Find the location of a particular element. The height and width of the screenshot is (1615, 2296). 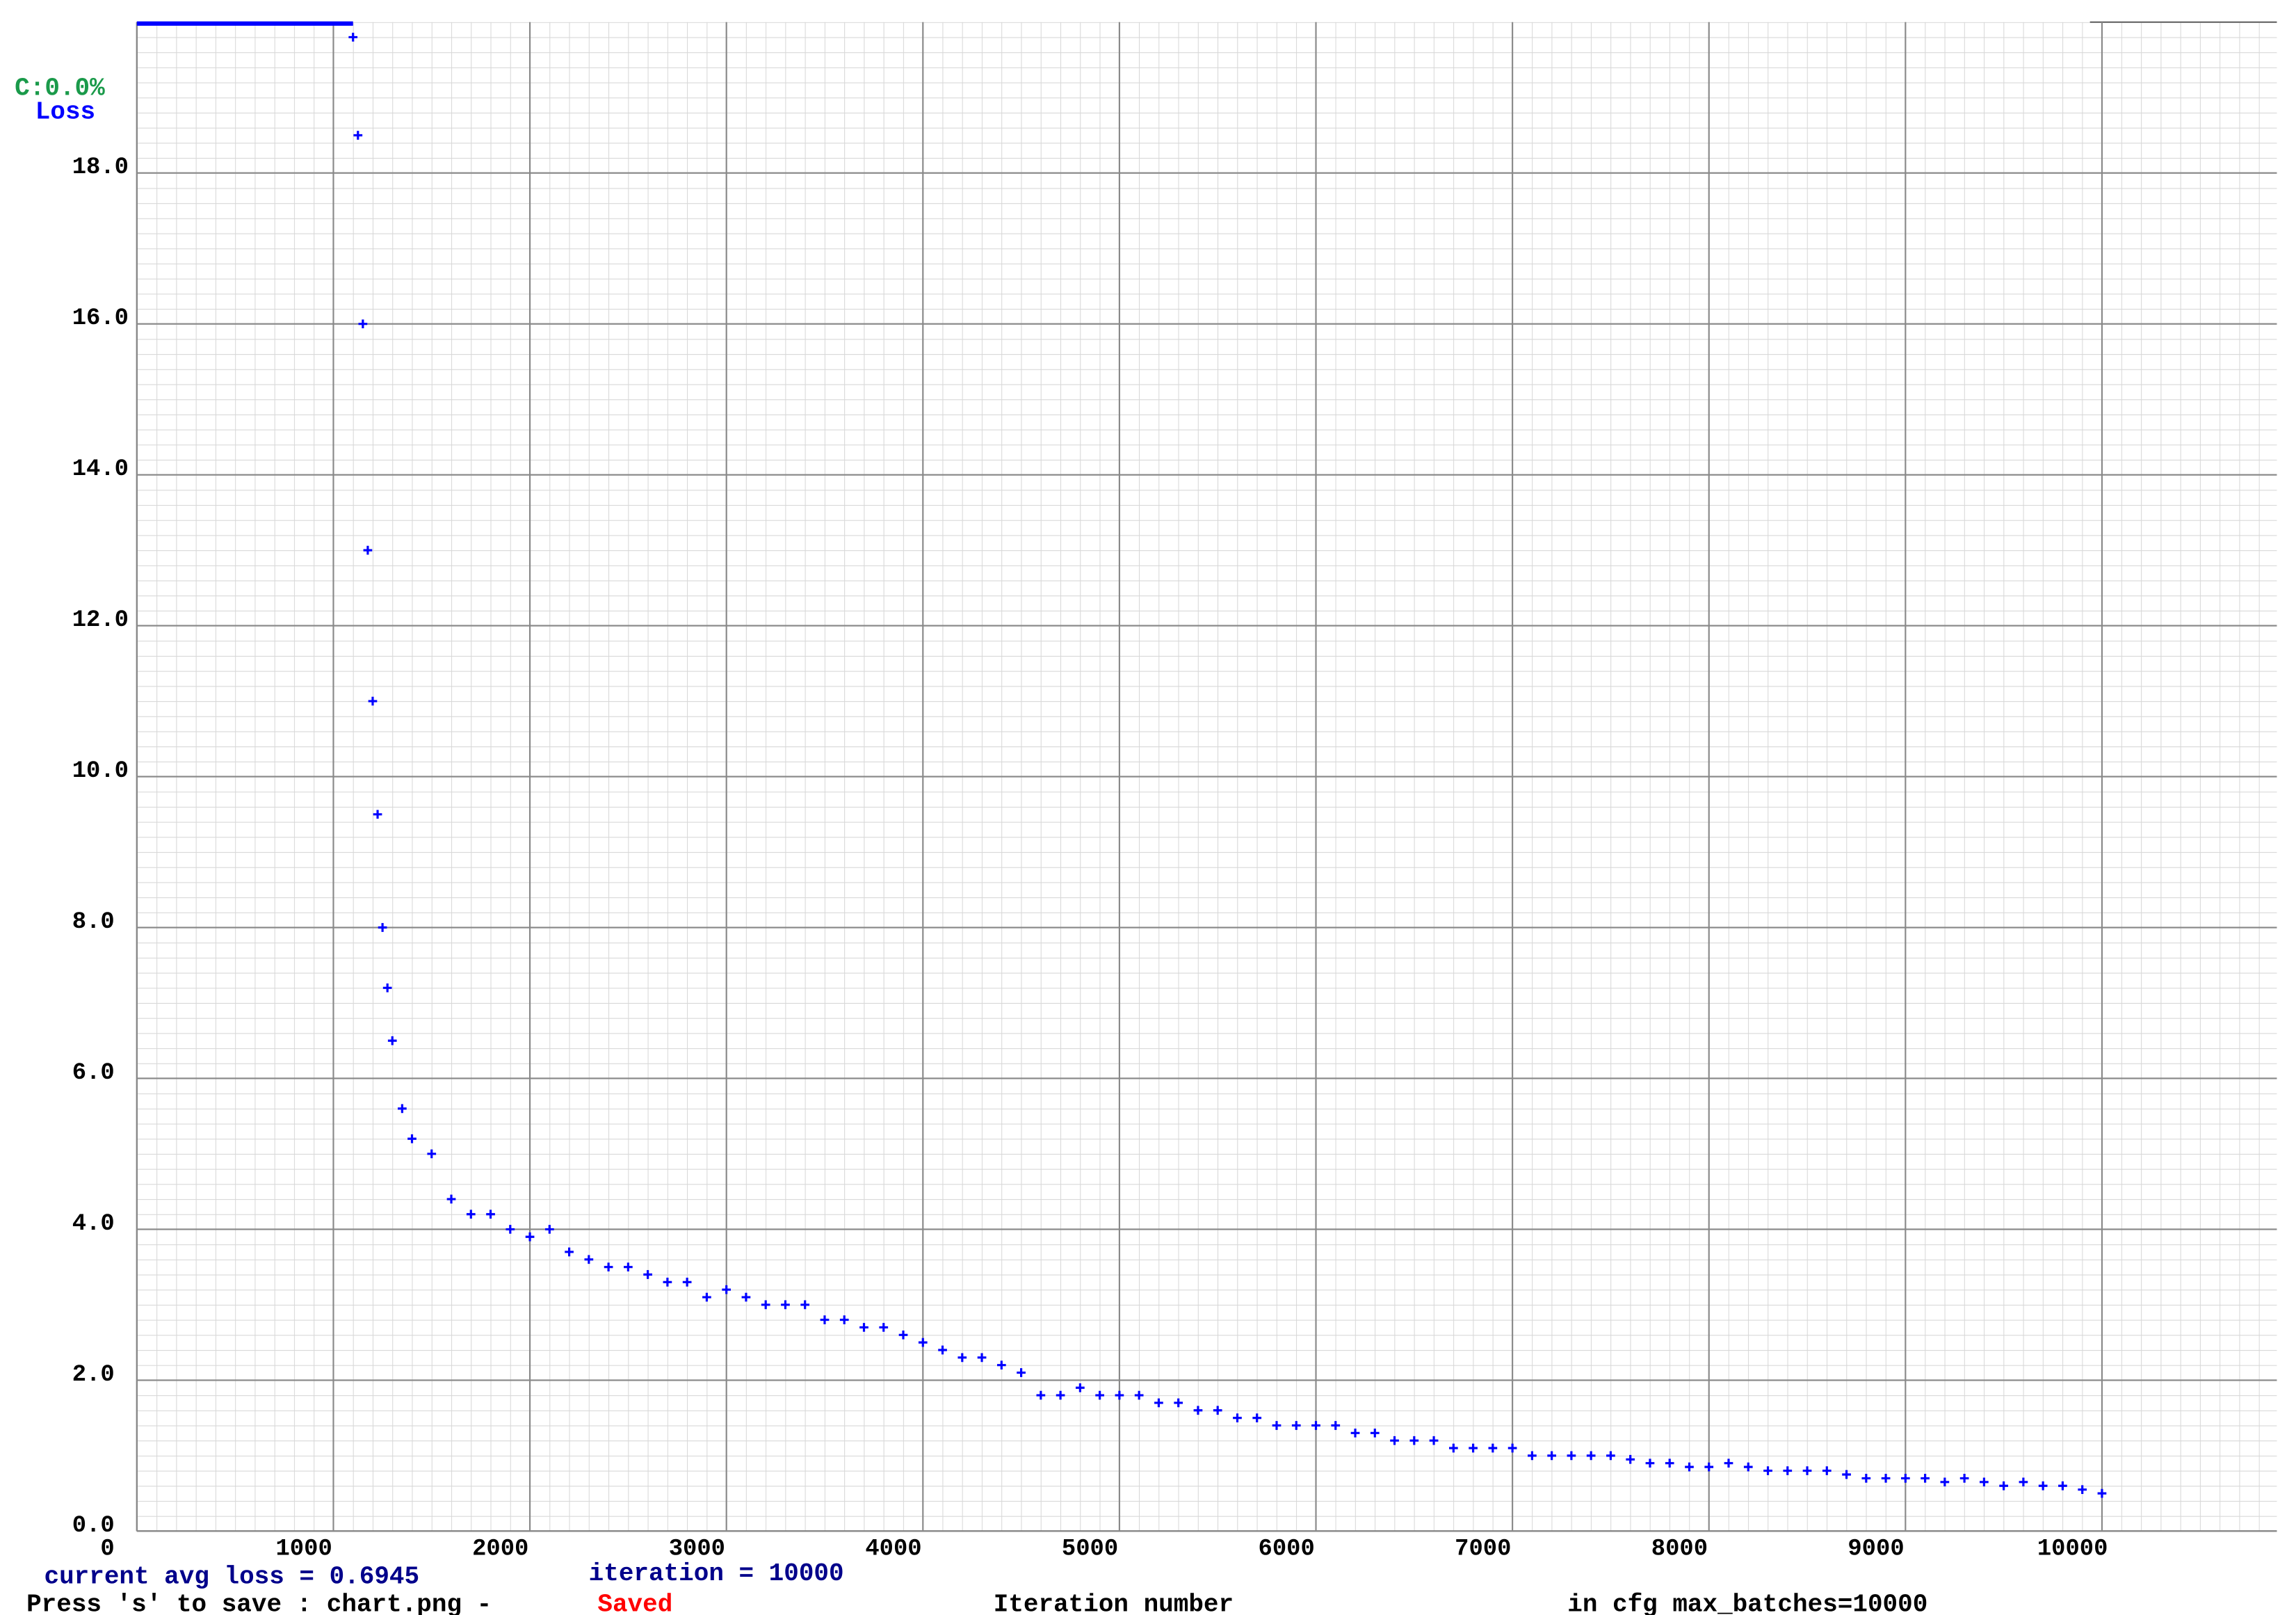

x-tick-label: 10000 is located at coordinates (2072, 1549).